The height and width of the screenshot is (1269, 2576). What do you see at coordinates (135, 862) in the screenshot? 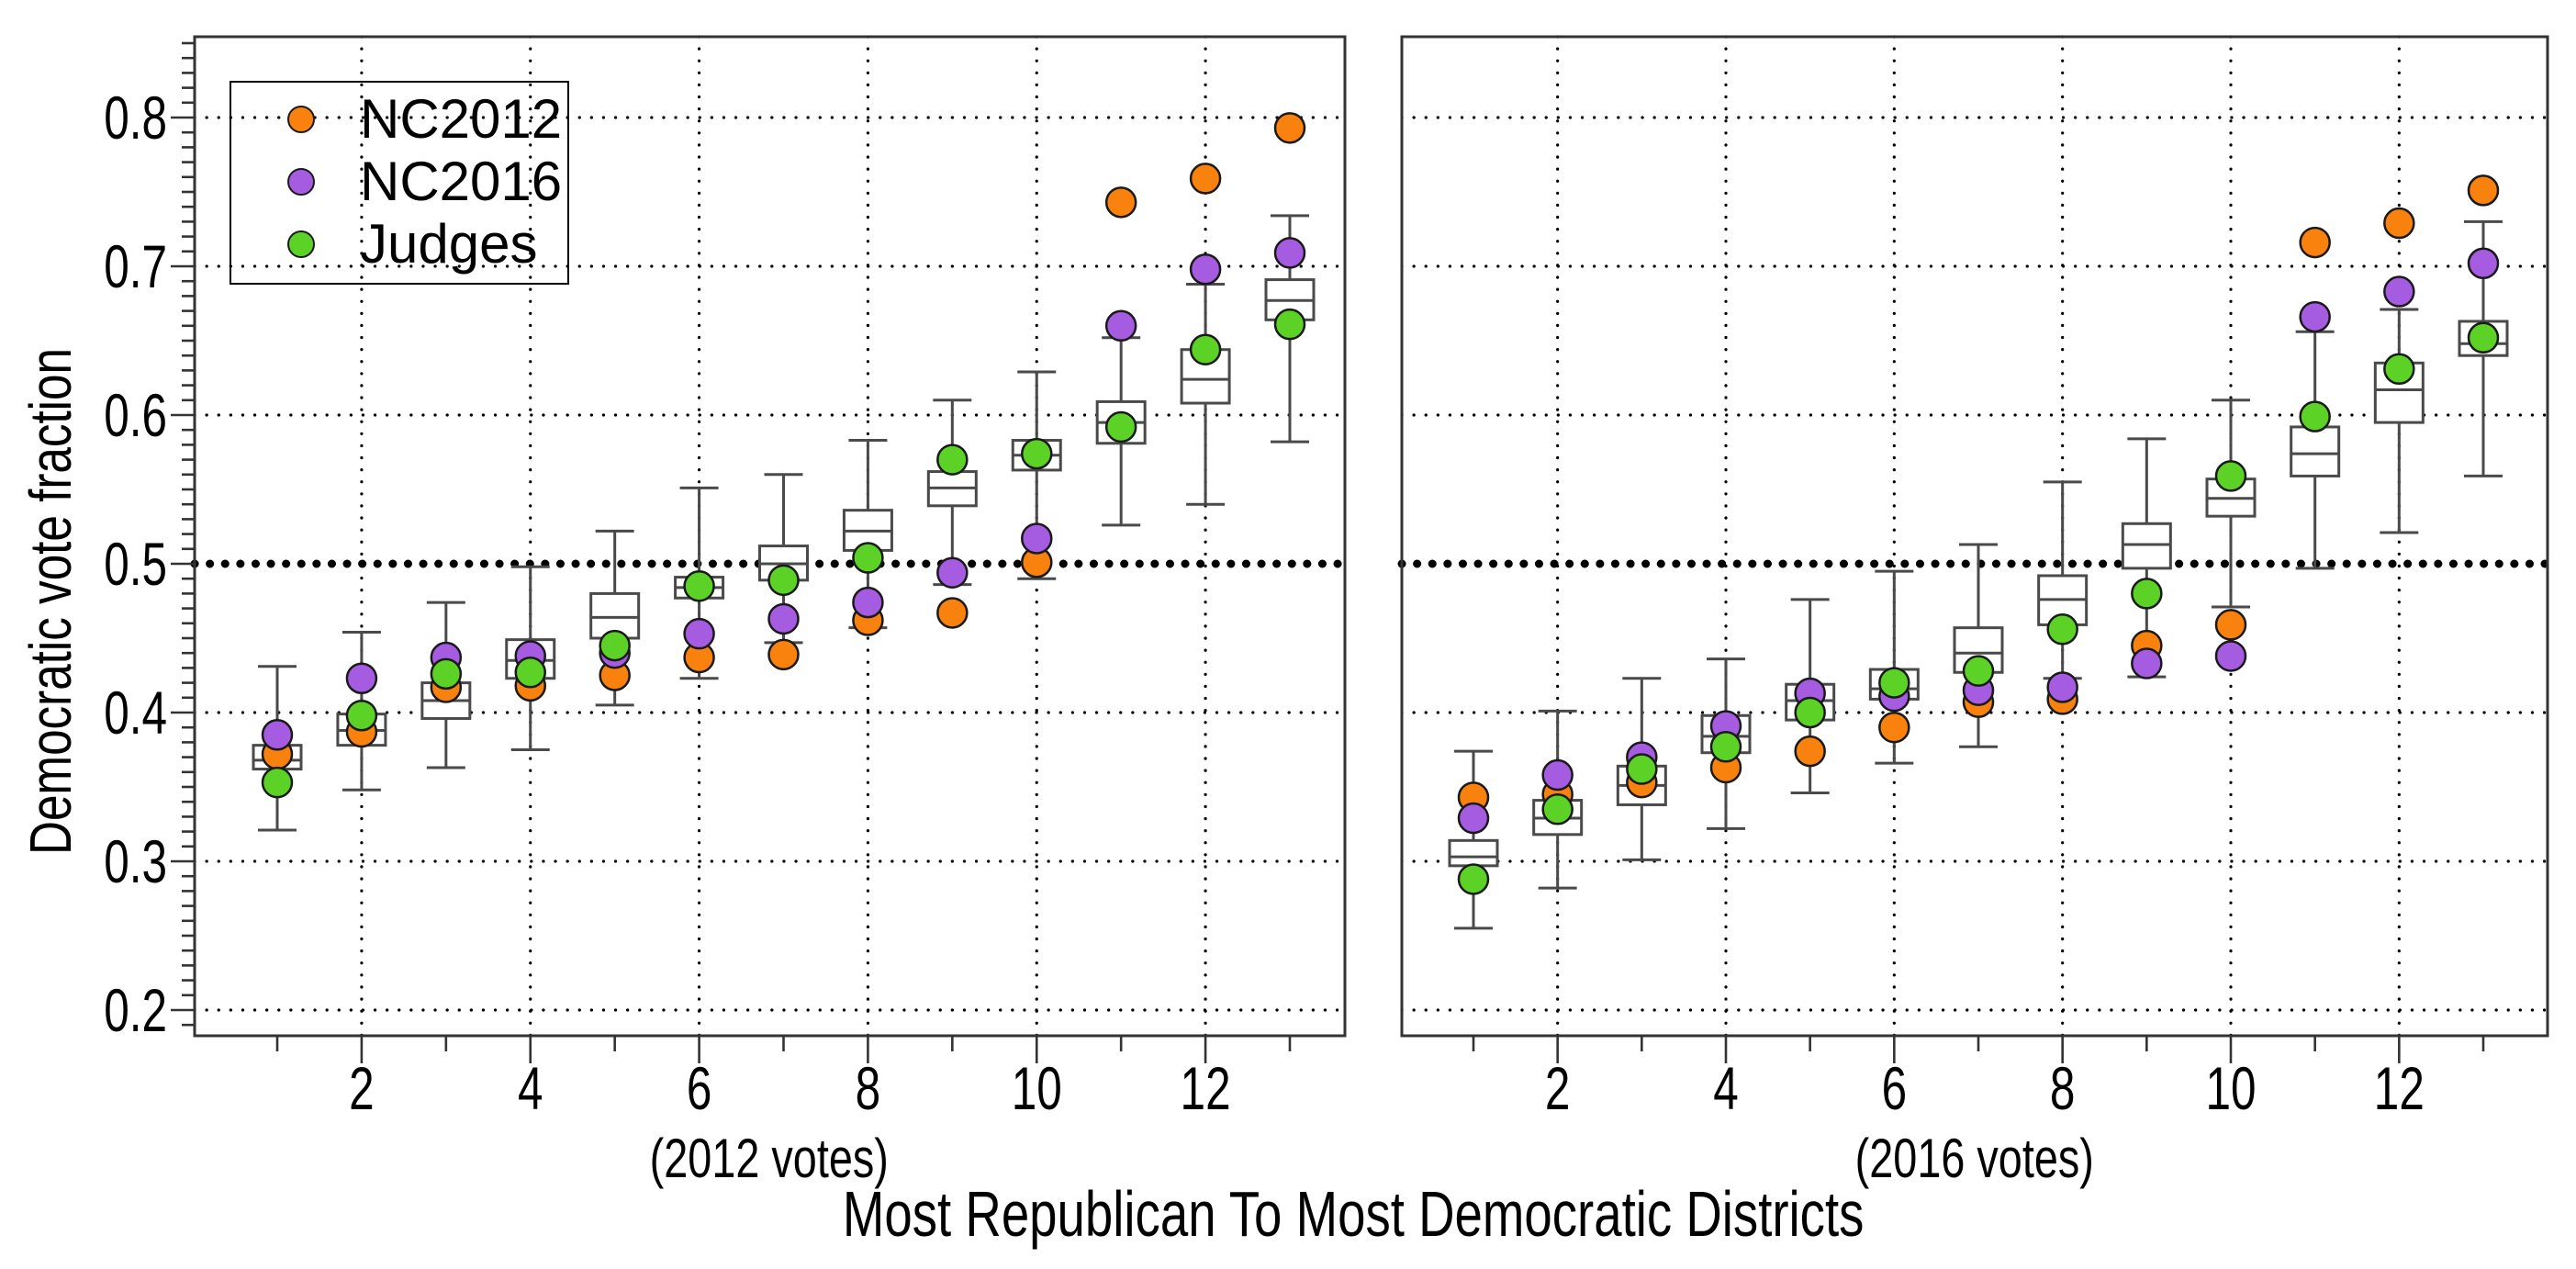
I see `y-tick-label: 0.3` at bounding box center [135, 862].